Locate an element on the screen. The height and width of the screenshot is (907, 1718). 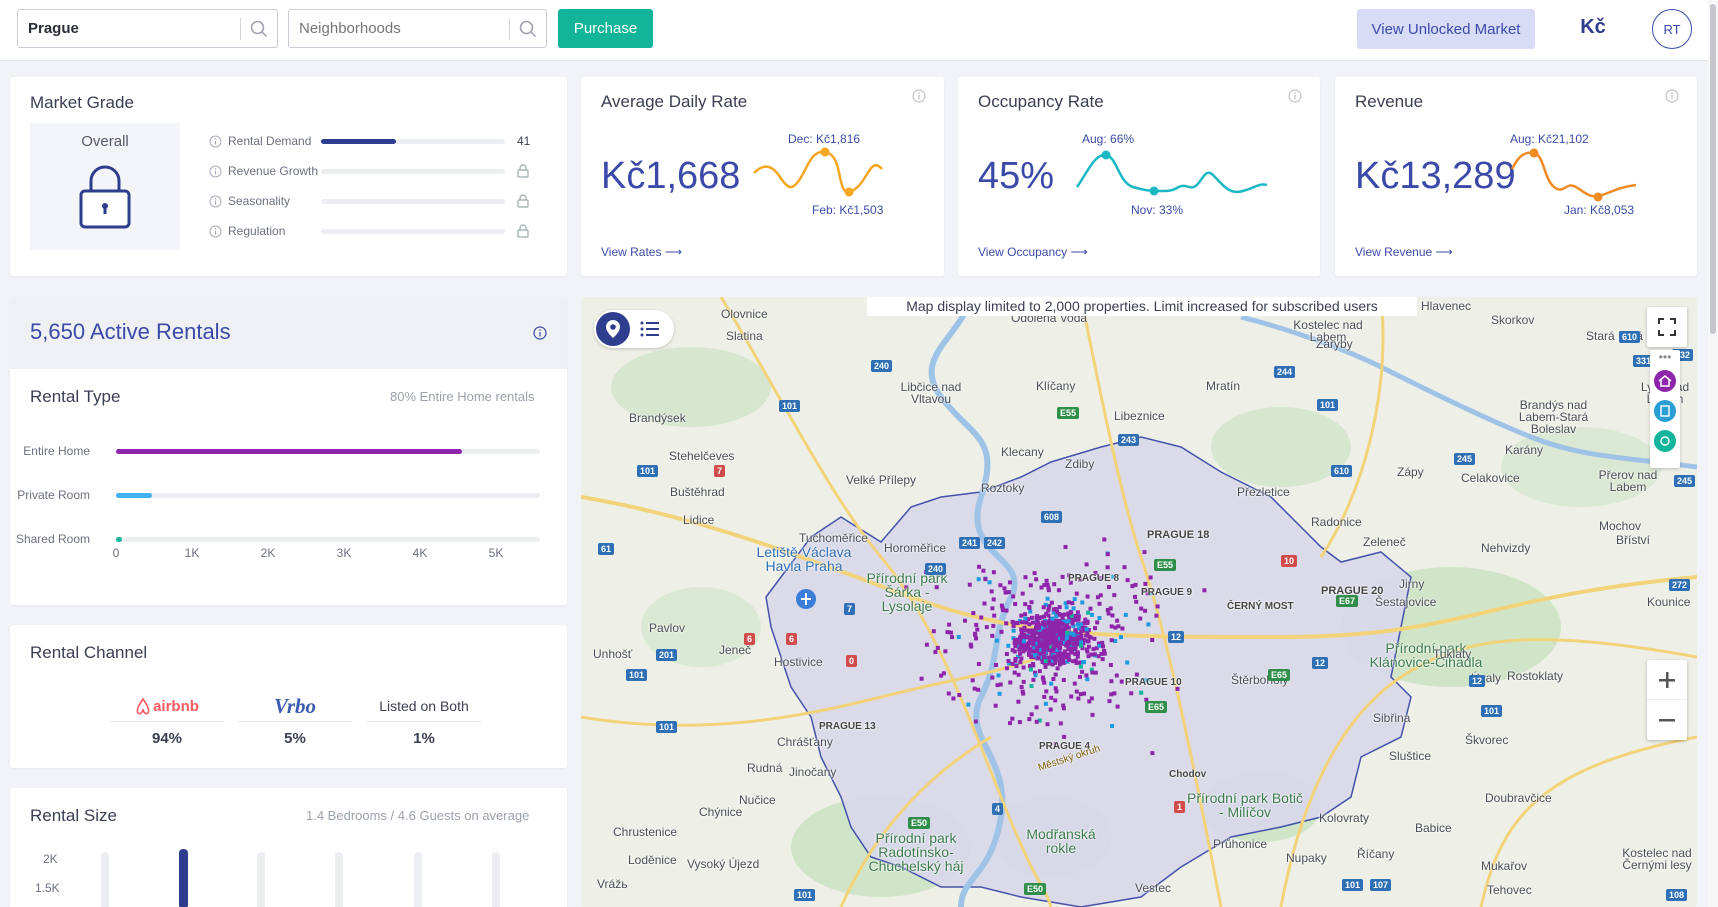
city-input is located at coordinates (129, 28).